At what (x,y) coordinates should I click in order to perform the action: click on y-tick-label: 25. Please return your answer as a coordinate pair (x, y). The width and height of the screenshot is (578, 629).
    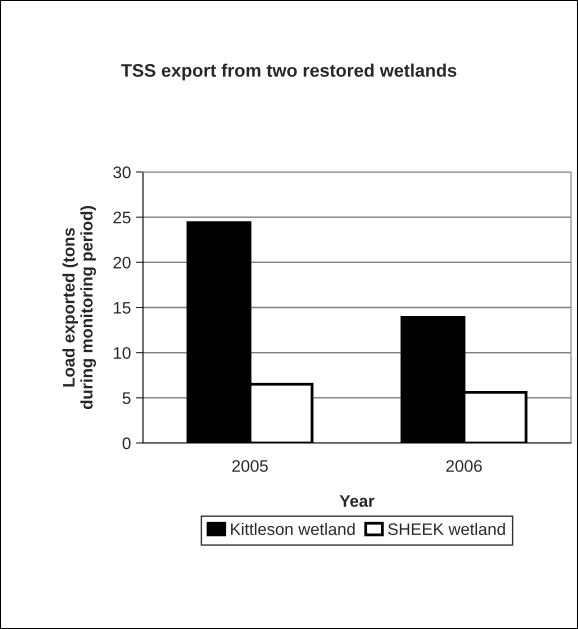
    Looking at the image, I should click on (121, 218).